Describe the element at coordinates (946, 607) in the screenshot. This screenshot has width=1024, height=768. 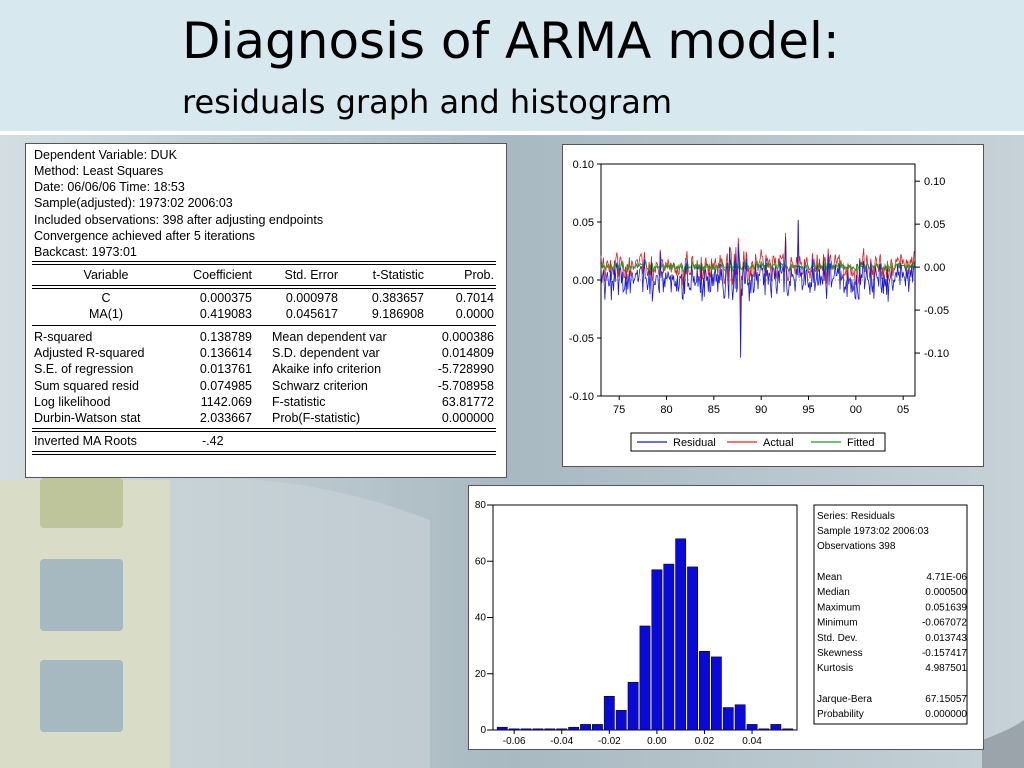
I see `stats-row-value: 0.051639` at that location.